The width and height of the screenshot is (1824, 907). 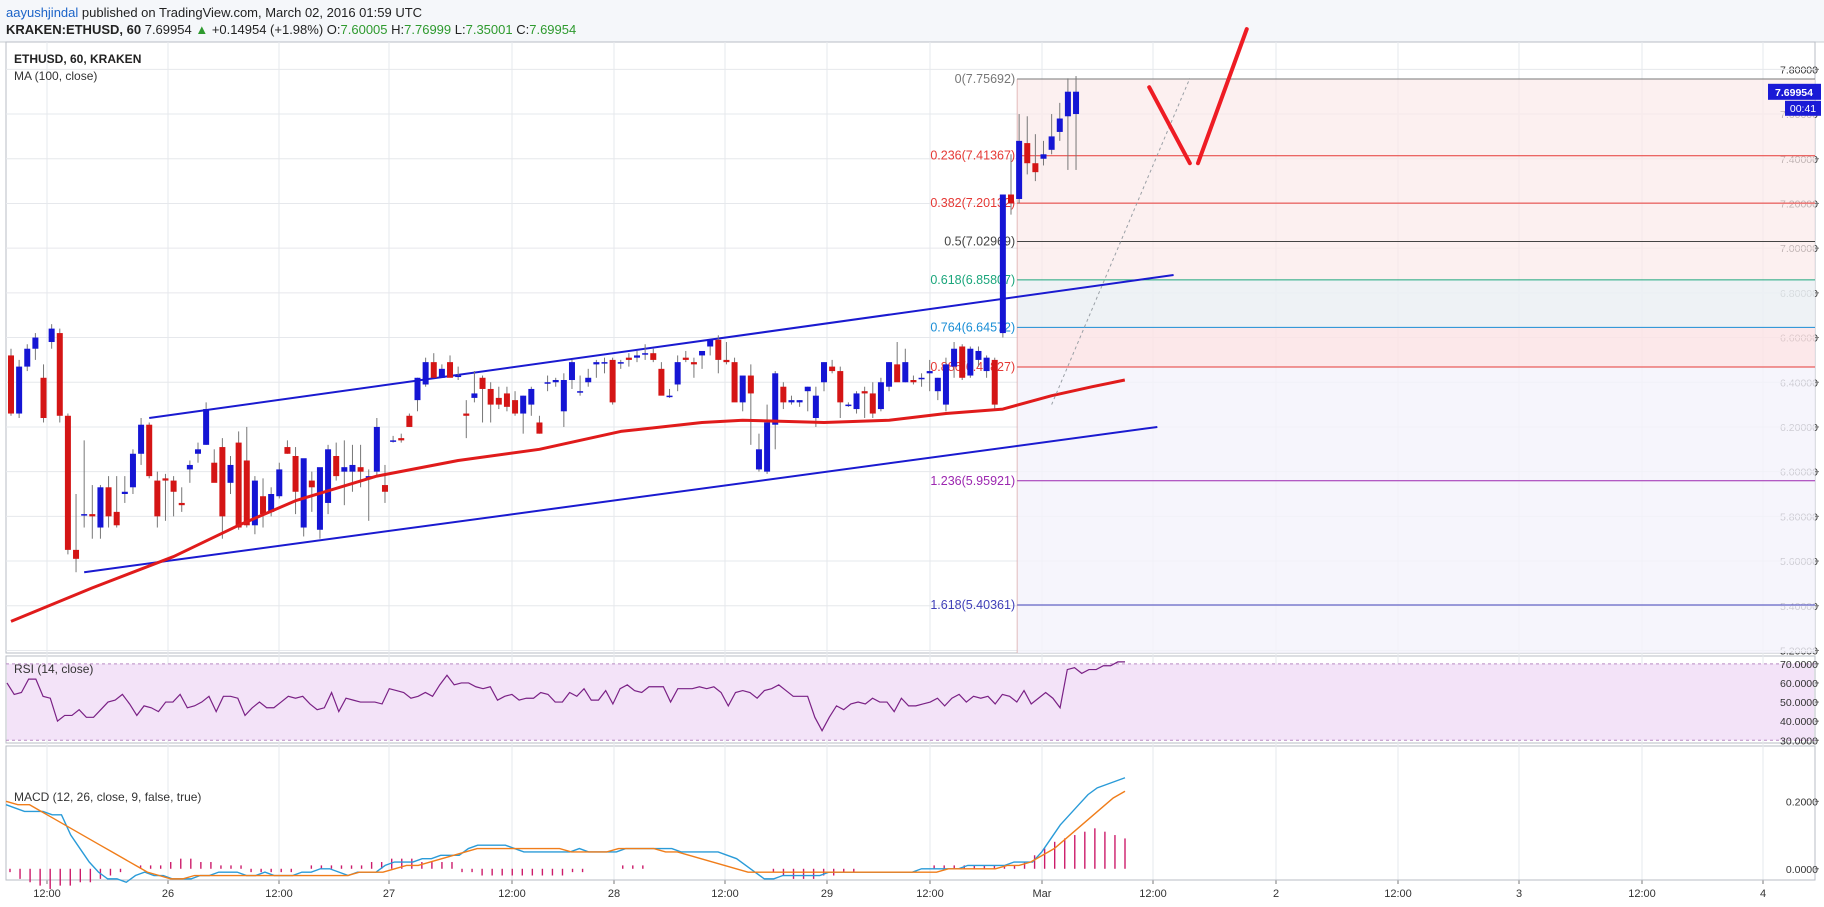 I want to click on author-link: aayushjindal, so click(x=42, y=12).